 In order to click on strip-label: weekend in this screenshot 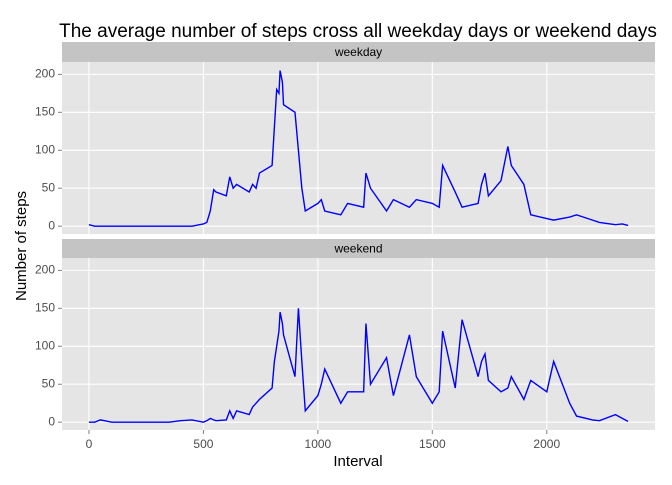, I will do `click(357, 249)`.